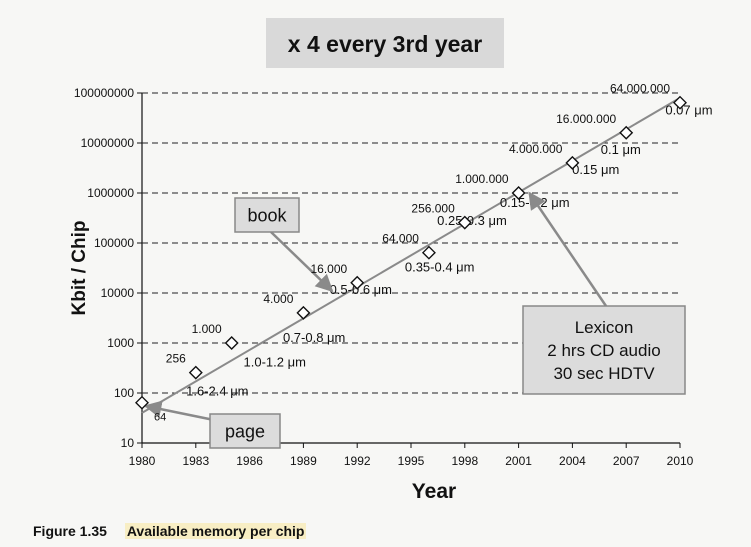 This screenshot has height=547, width=751. What do you see at coordinates (160, 418) in the screenshot?
I see `data-point-label: 64` at bounding box center [160, 418].